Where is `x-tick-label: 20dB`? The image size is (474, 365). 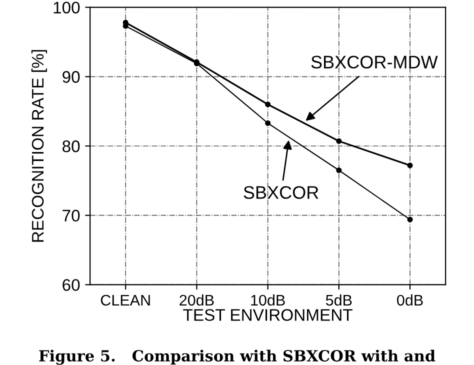
x-tick-label: 20dB is located at coordinates (197, 300).